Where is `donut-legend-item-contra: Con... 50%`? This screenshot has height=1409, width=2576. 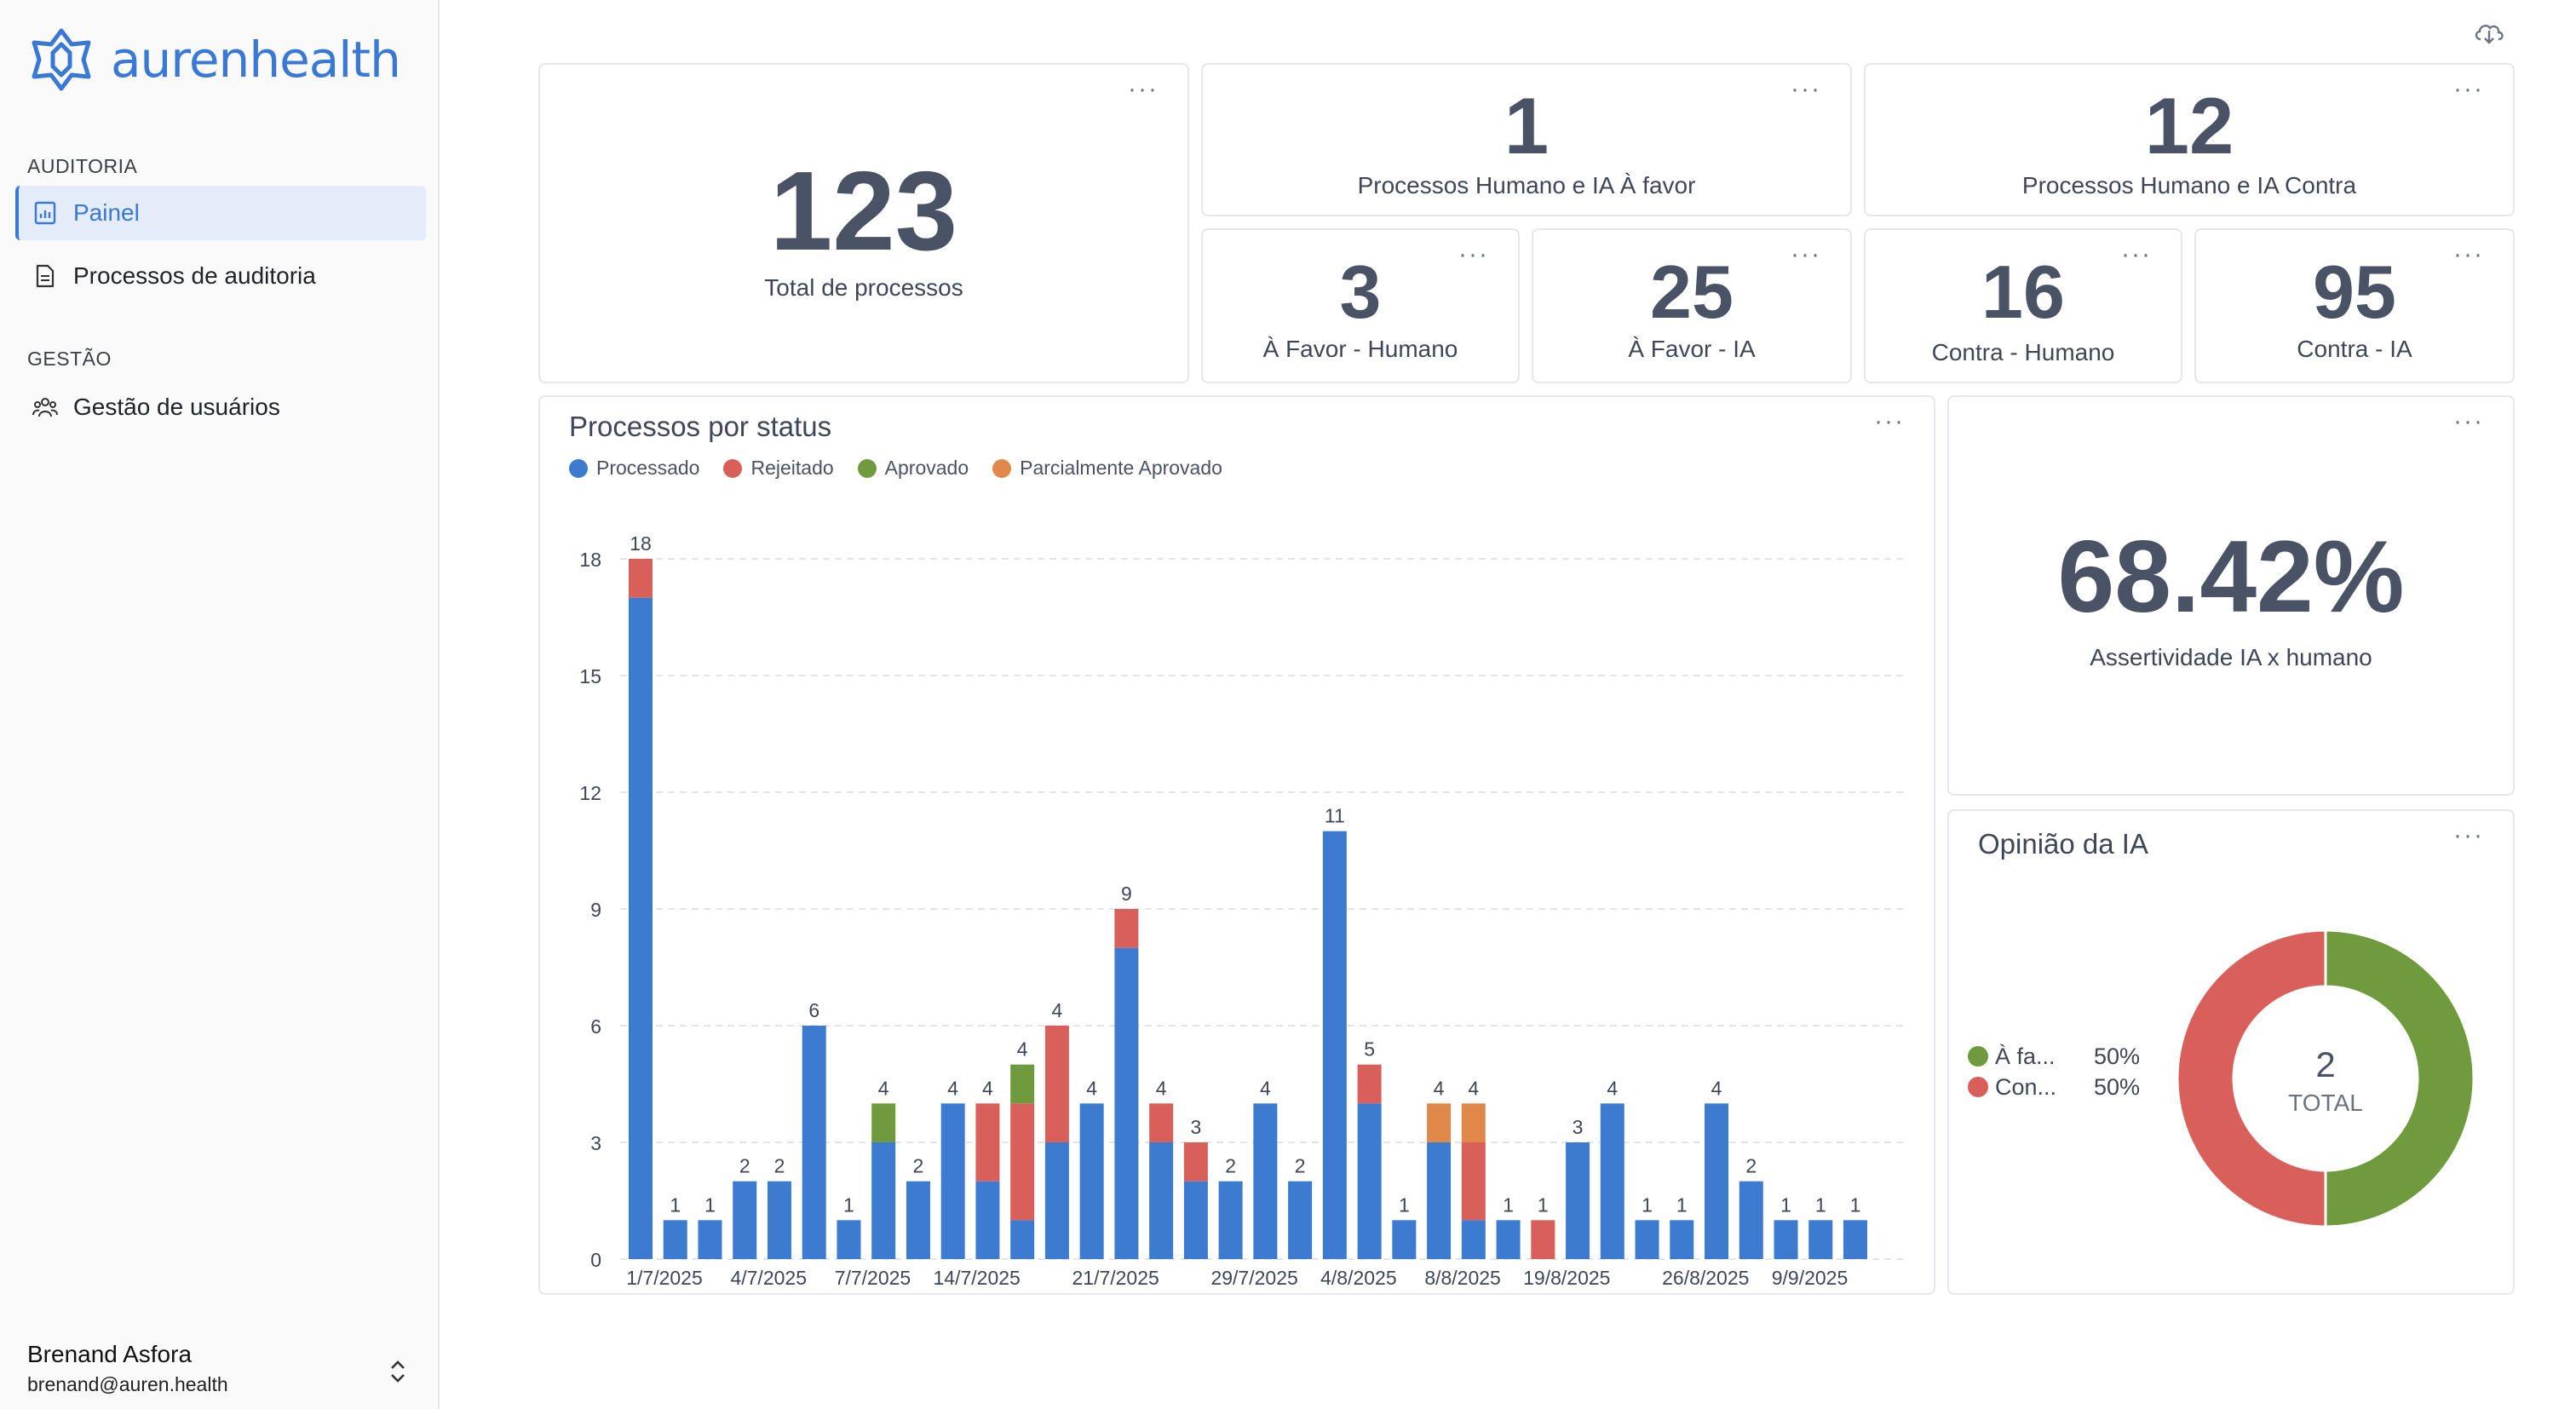
donut-legend-item-contra: Con... 50% is located at coordinates (2054, 1087).